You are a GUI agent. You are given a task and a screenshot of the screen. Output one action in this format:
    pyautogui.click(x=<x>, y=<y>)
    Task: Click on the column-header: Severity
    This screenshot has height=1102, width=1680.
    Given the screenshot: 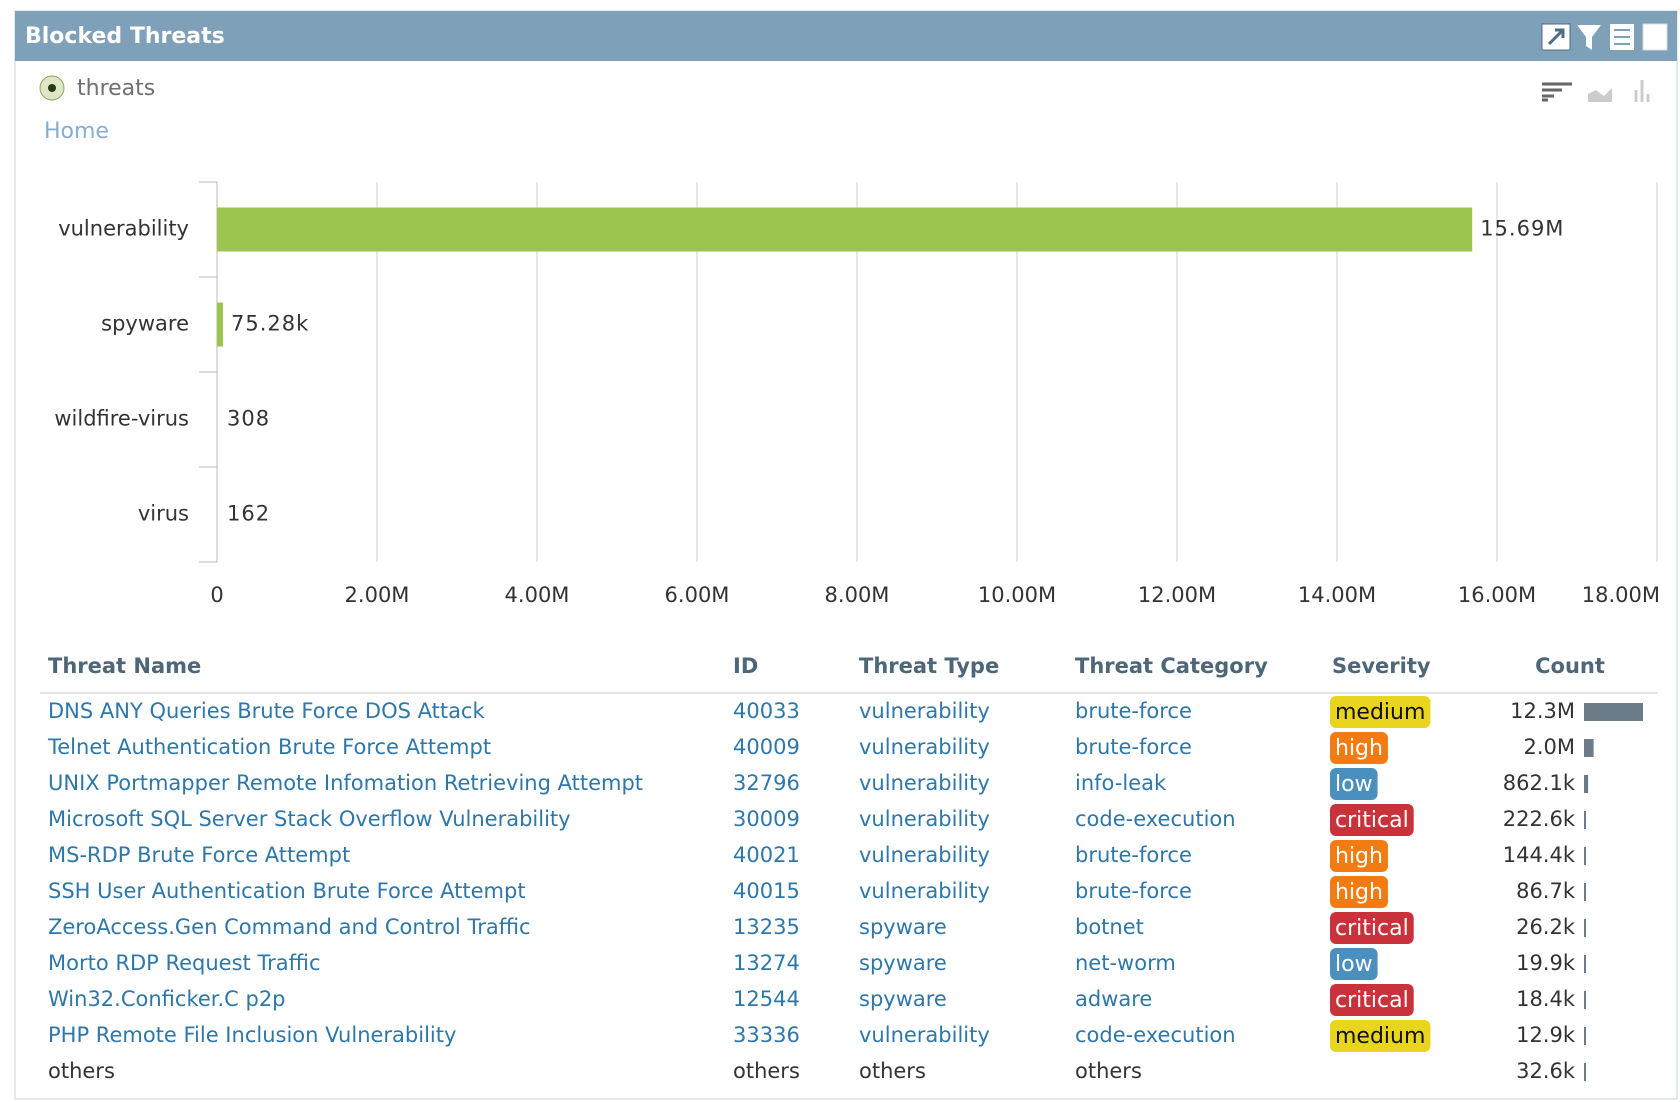 What is the action you would take?
    pyautogui.click(x=1381, y=666)
    